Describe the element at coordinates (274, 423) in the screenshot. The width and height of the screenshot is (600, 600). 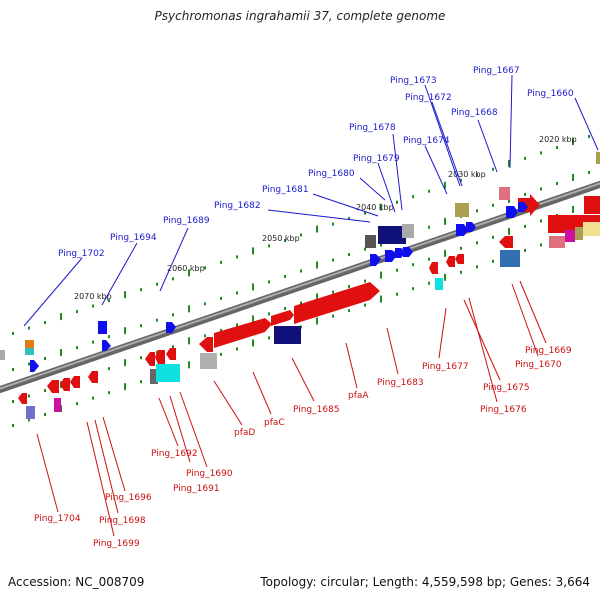
I see `gene-label: pfaC` at that location.